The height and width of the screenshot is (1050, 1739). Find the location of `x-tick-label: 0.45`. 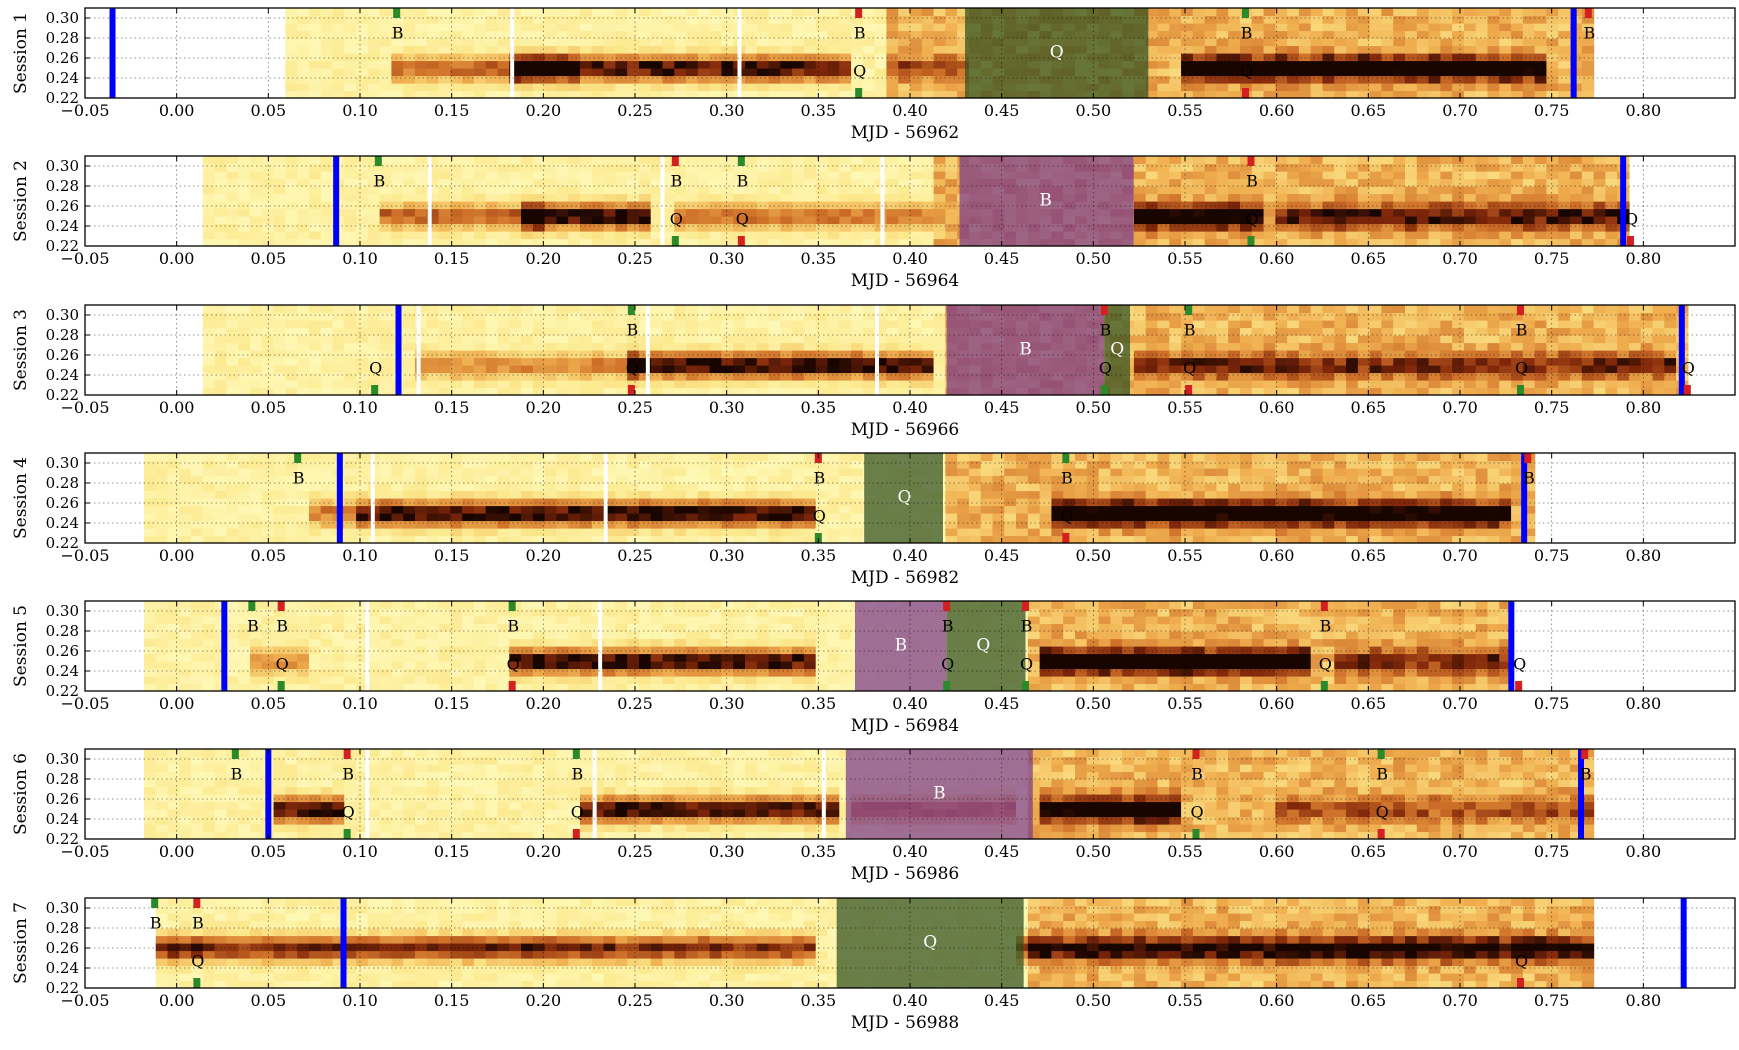

x-tick-label: 0.45 is located at coordinates (1002, 258).